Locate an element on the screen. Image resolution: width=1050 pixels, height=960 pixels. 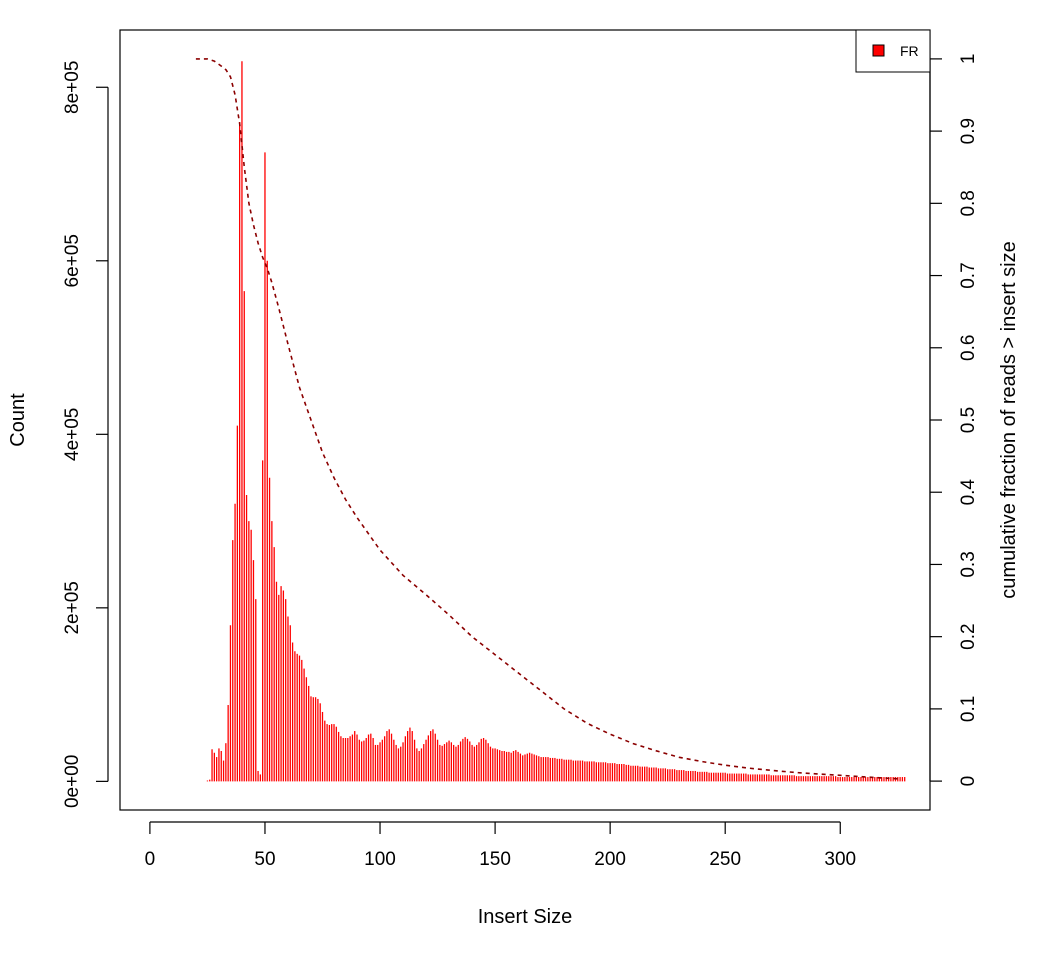
y2-tick-label: 0.2 is located at coordinates (968, 636).